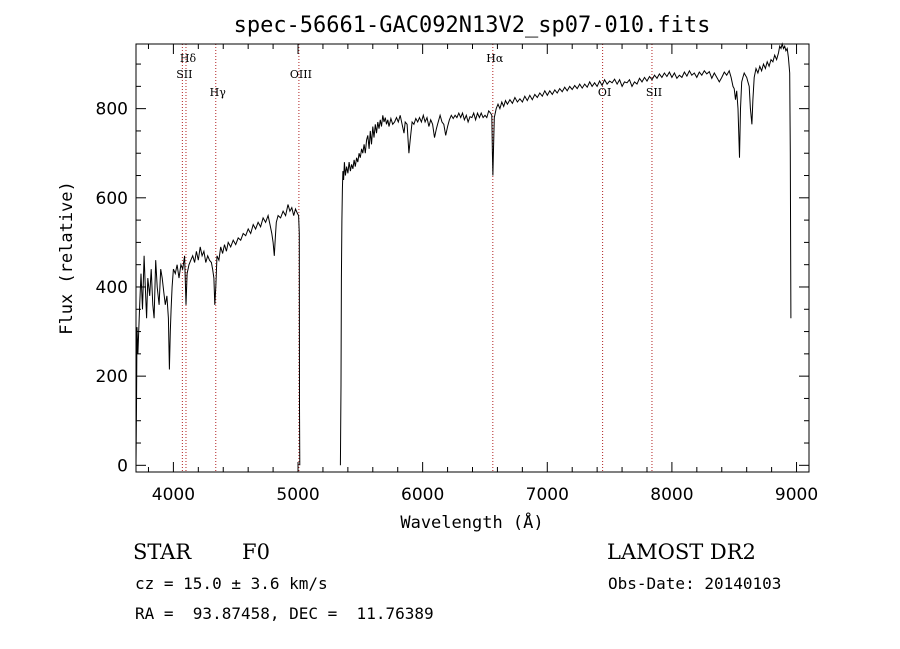  Describe the element at coordinates (218, 92) in the screenshot. I see `marker-label-3: Hγ` at that location.